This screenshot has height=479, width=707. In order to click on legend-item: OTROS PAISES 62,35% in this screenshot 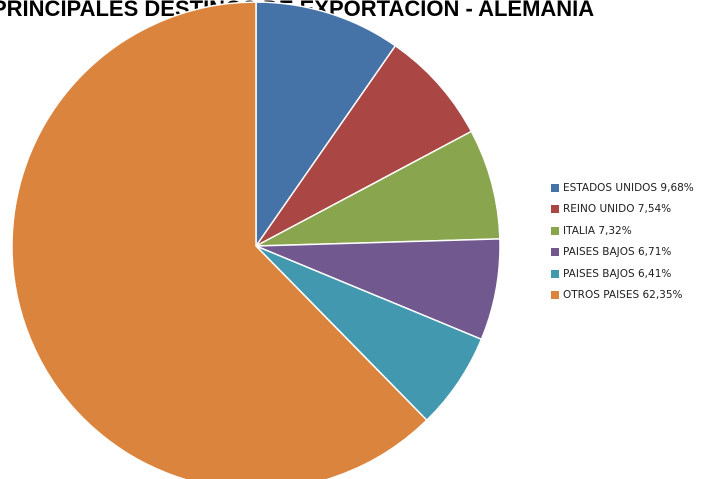, I will do `click(622, 296)`.